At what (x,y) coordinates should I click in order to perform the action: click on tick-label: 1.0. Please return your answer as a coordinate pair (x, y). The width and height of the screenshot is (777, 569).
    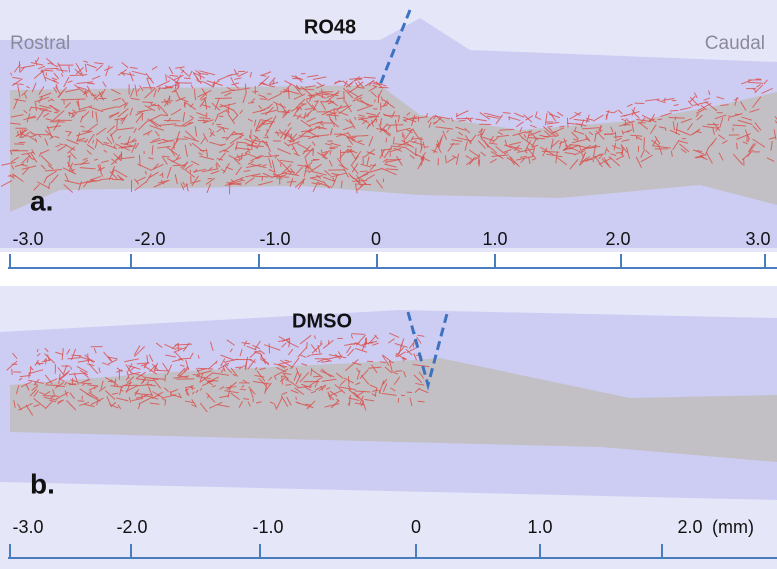
    Looking at the image, I should click on (494, 239).